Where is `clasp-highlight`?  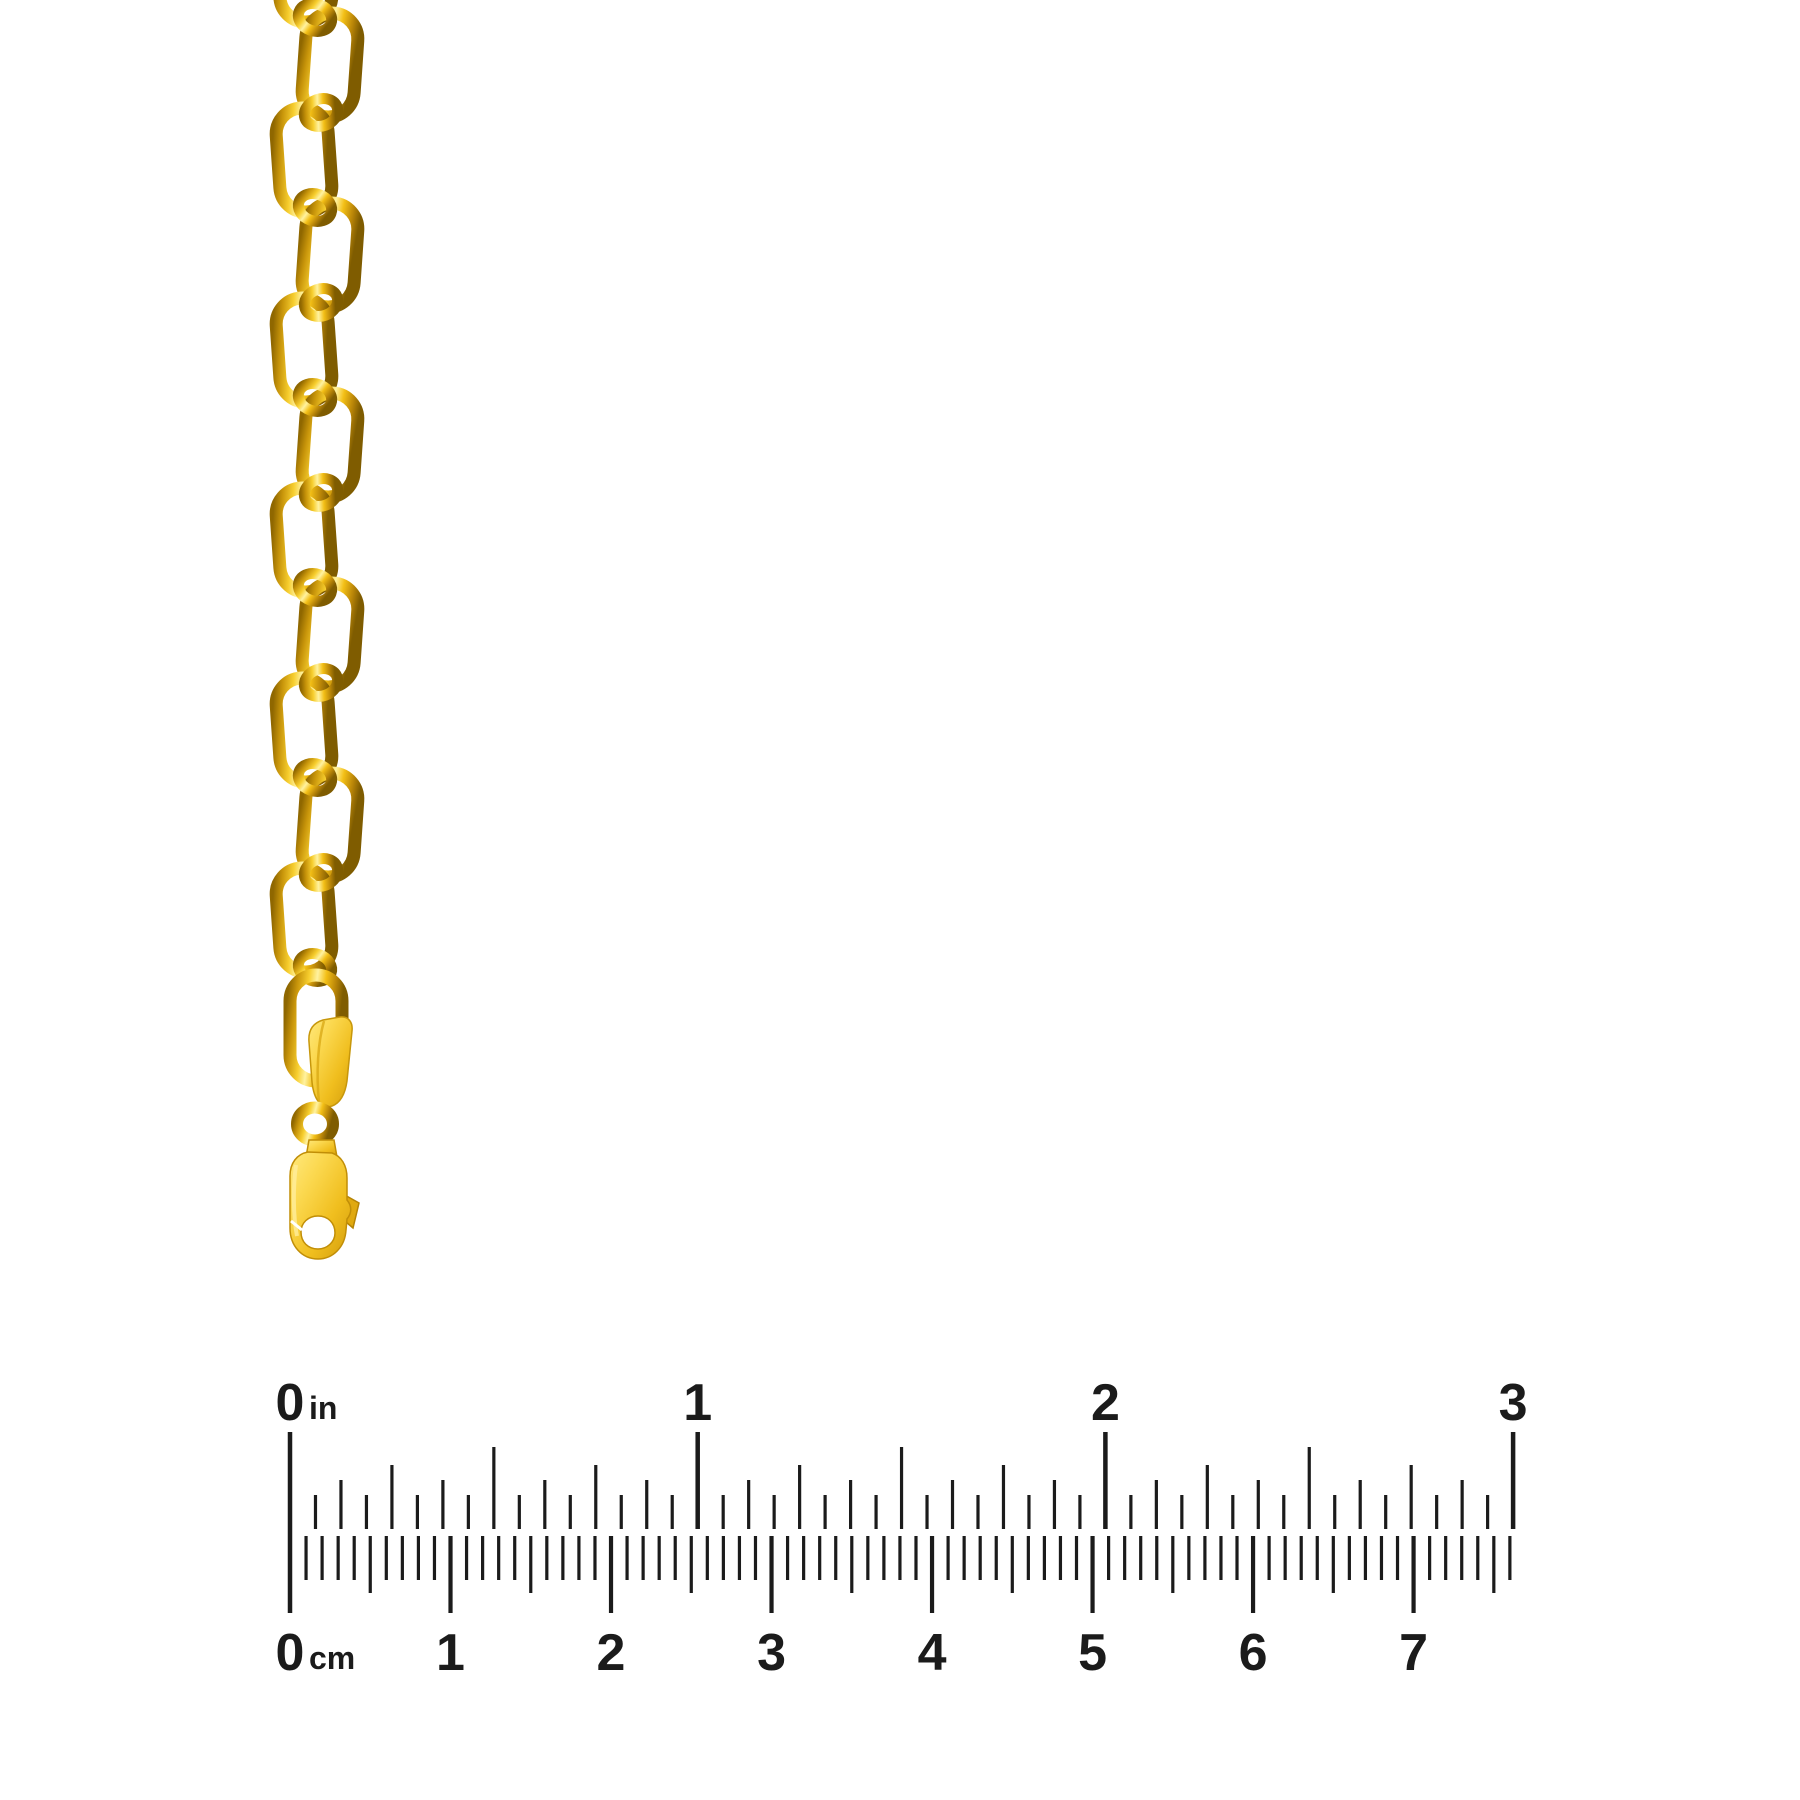 clasp-highlight is located at coordinates (295, 1200).